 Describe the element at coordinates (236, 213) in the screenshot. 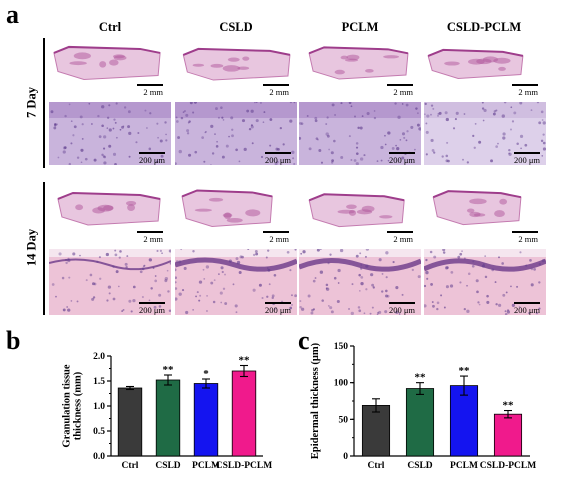

I see `overview-image-14-day-csld` at that location.